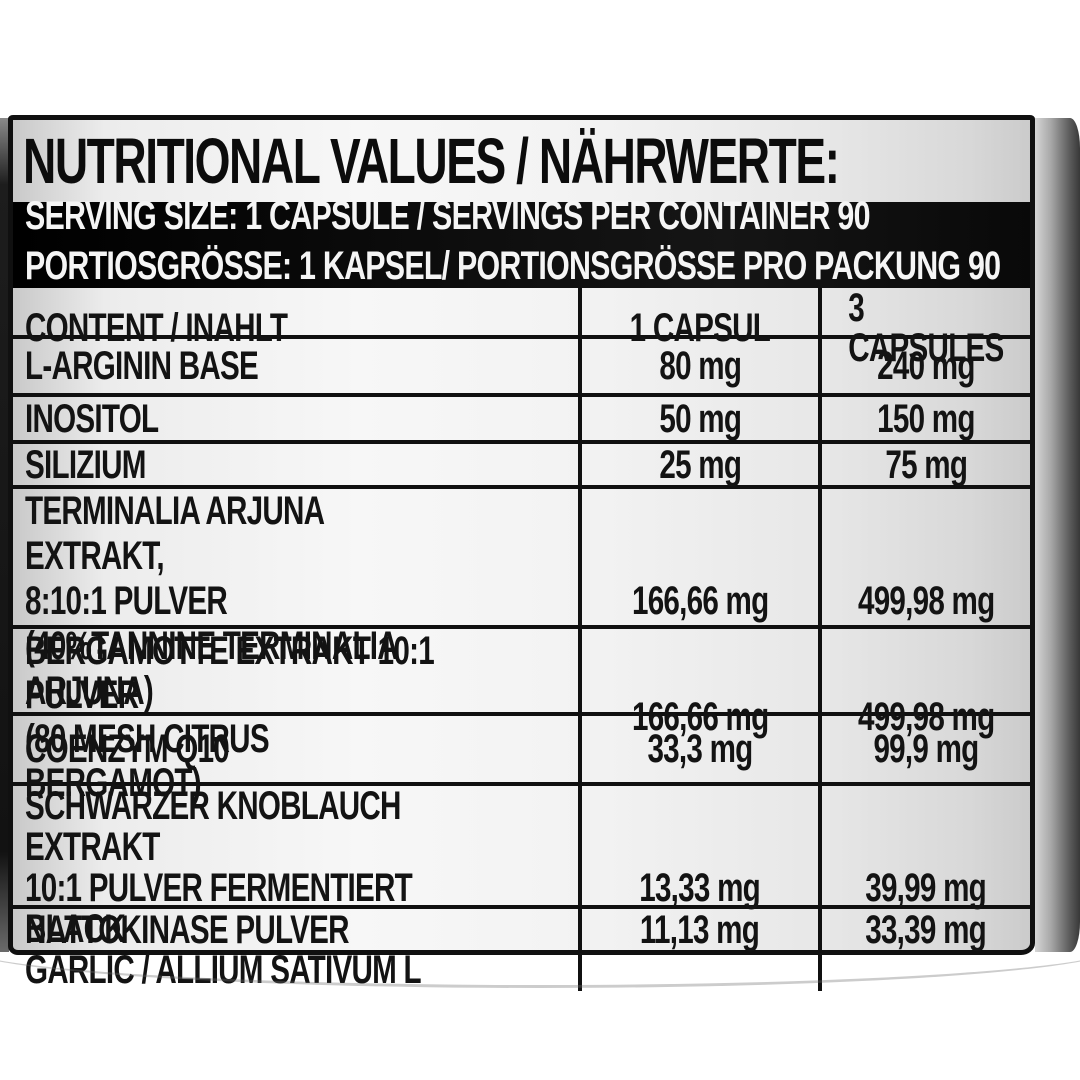 The height and width of the screenshot is (1080, 1080). What do you see at coordinates (521, 747) in the screenshot?
I see `table-row: COENZYM Q10 33,3 mg 99,9 mg` at bounding box center [521, 747].